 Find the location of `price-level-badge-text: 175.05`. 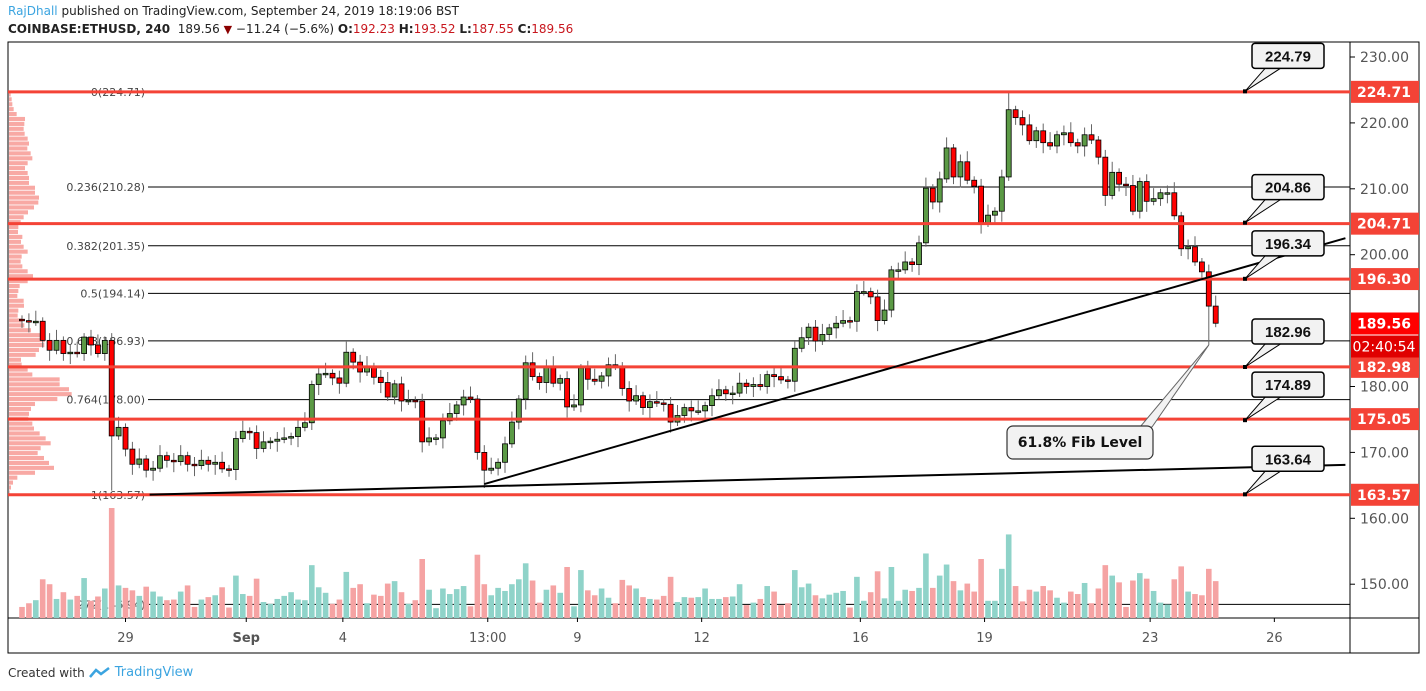

price-level-badge-text: 175.05 is located at coordinates (1384, 420).